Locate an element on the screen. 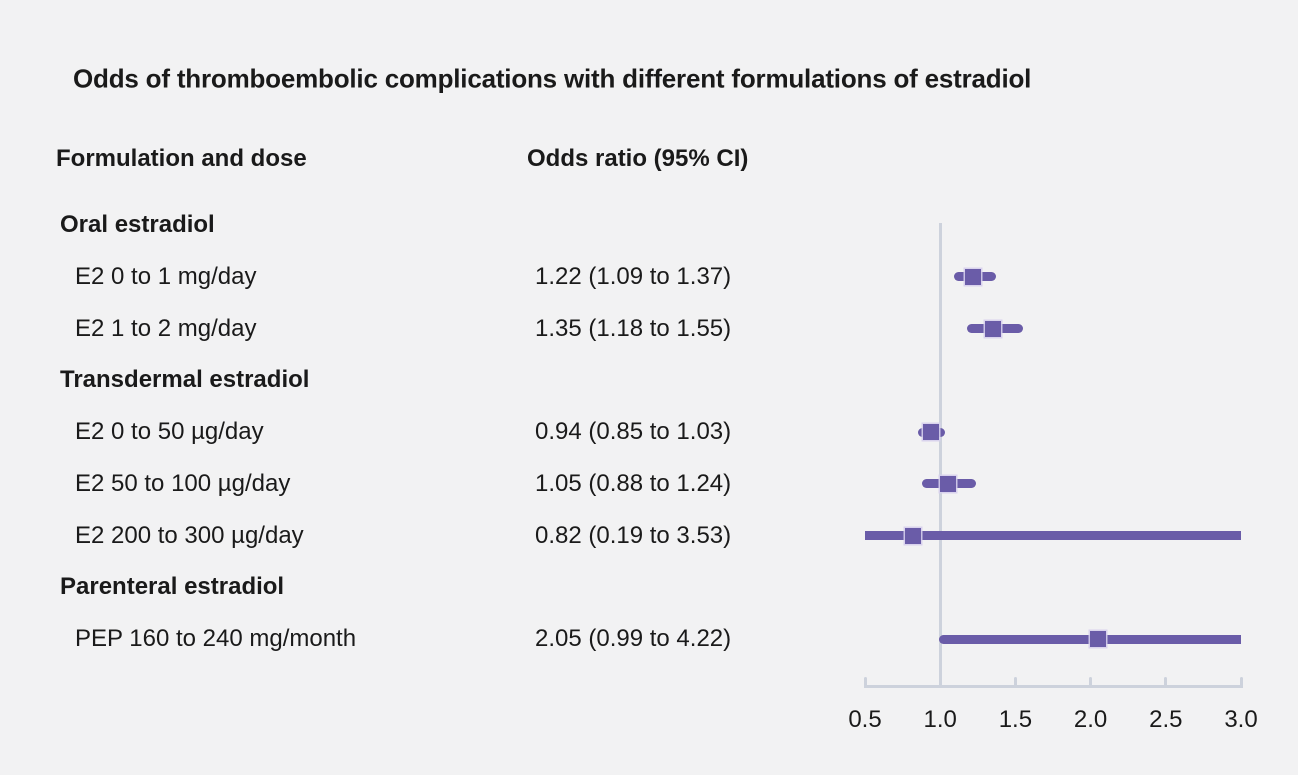 The width and height of the screenshot is (1298, 775). column-header-odds-ratio: Odds ratio (95% CI) is located at coordinates (638, 158).